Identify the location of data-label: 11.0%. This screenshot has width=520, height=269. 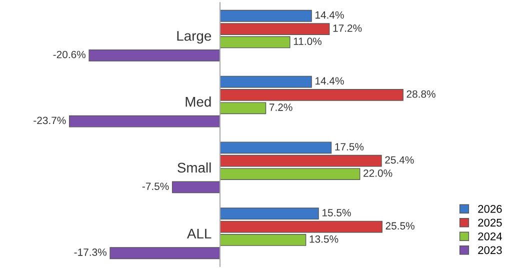
(308, 42).